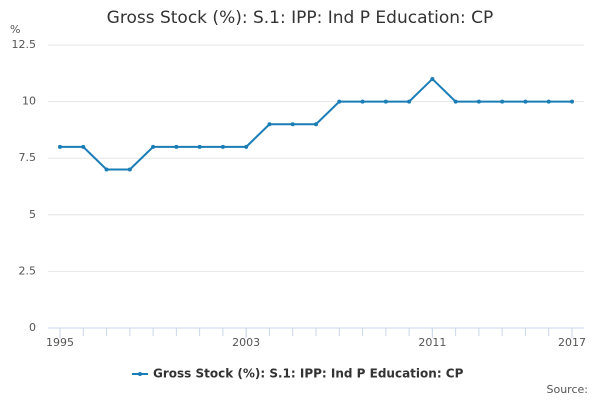  I want to click on y-tick-label: 2.5, so click(28, 270).